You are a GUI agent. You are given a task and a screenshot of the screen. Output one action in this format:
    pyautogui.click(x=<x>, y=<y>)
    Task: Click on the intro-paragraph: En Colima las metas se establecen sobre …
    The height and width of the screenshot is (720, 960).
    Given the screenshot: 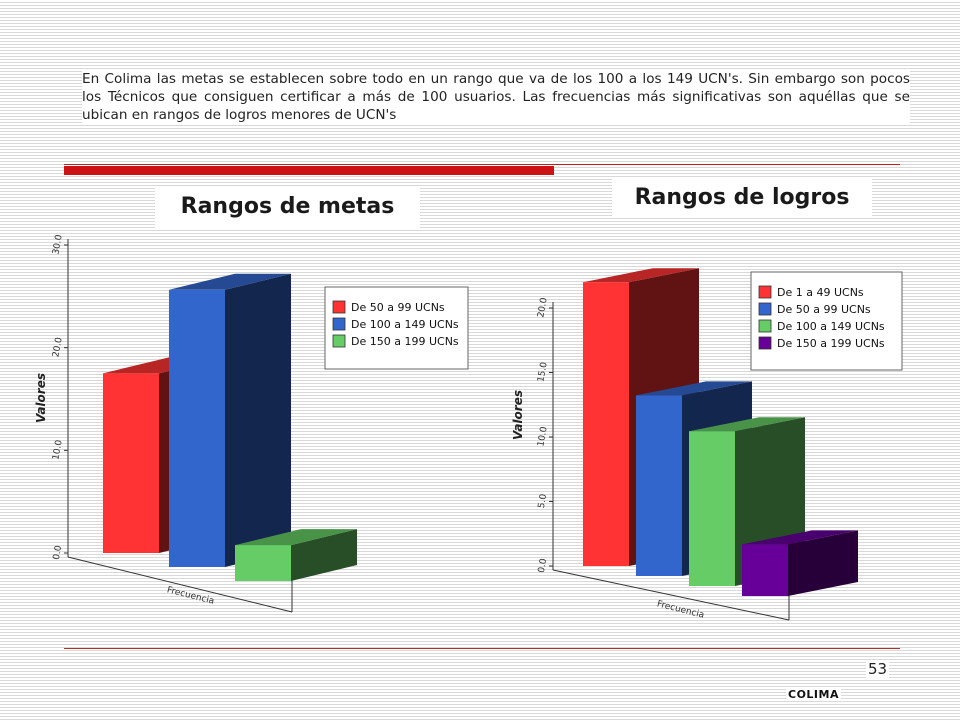 What is the action you would take?
    pyautogui.click(x=496, y=97)
    